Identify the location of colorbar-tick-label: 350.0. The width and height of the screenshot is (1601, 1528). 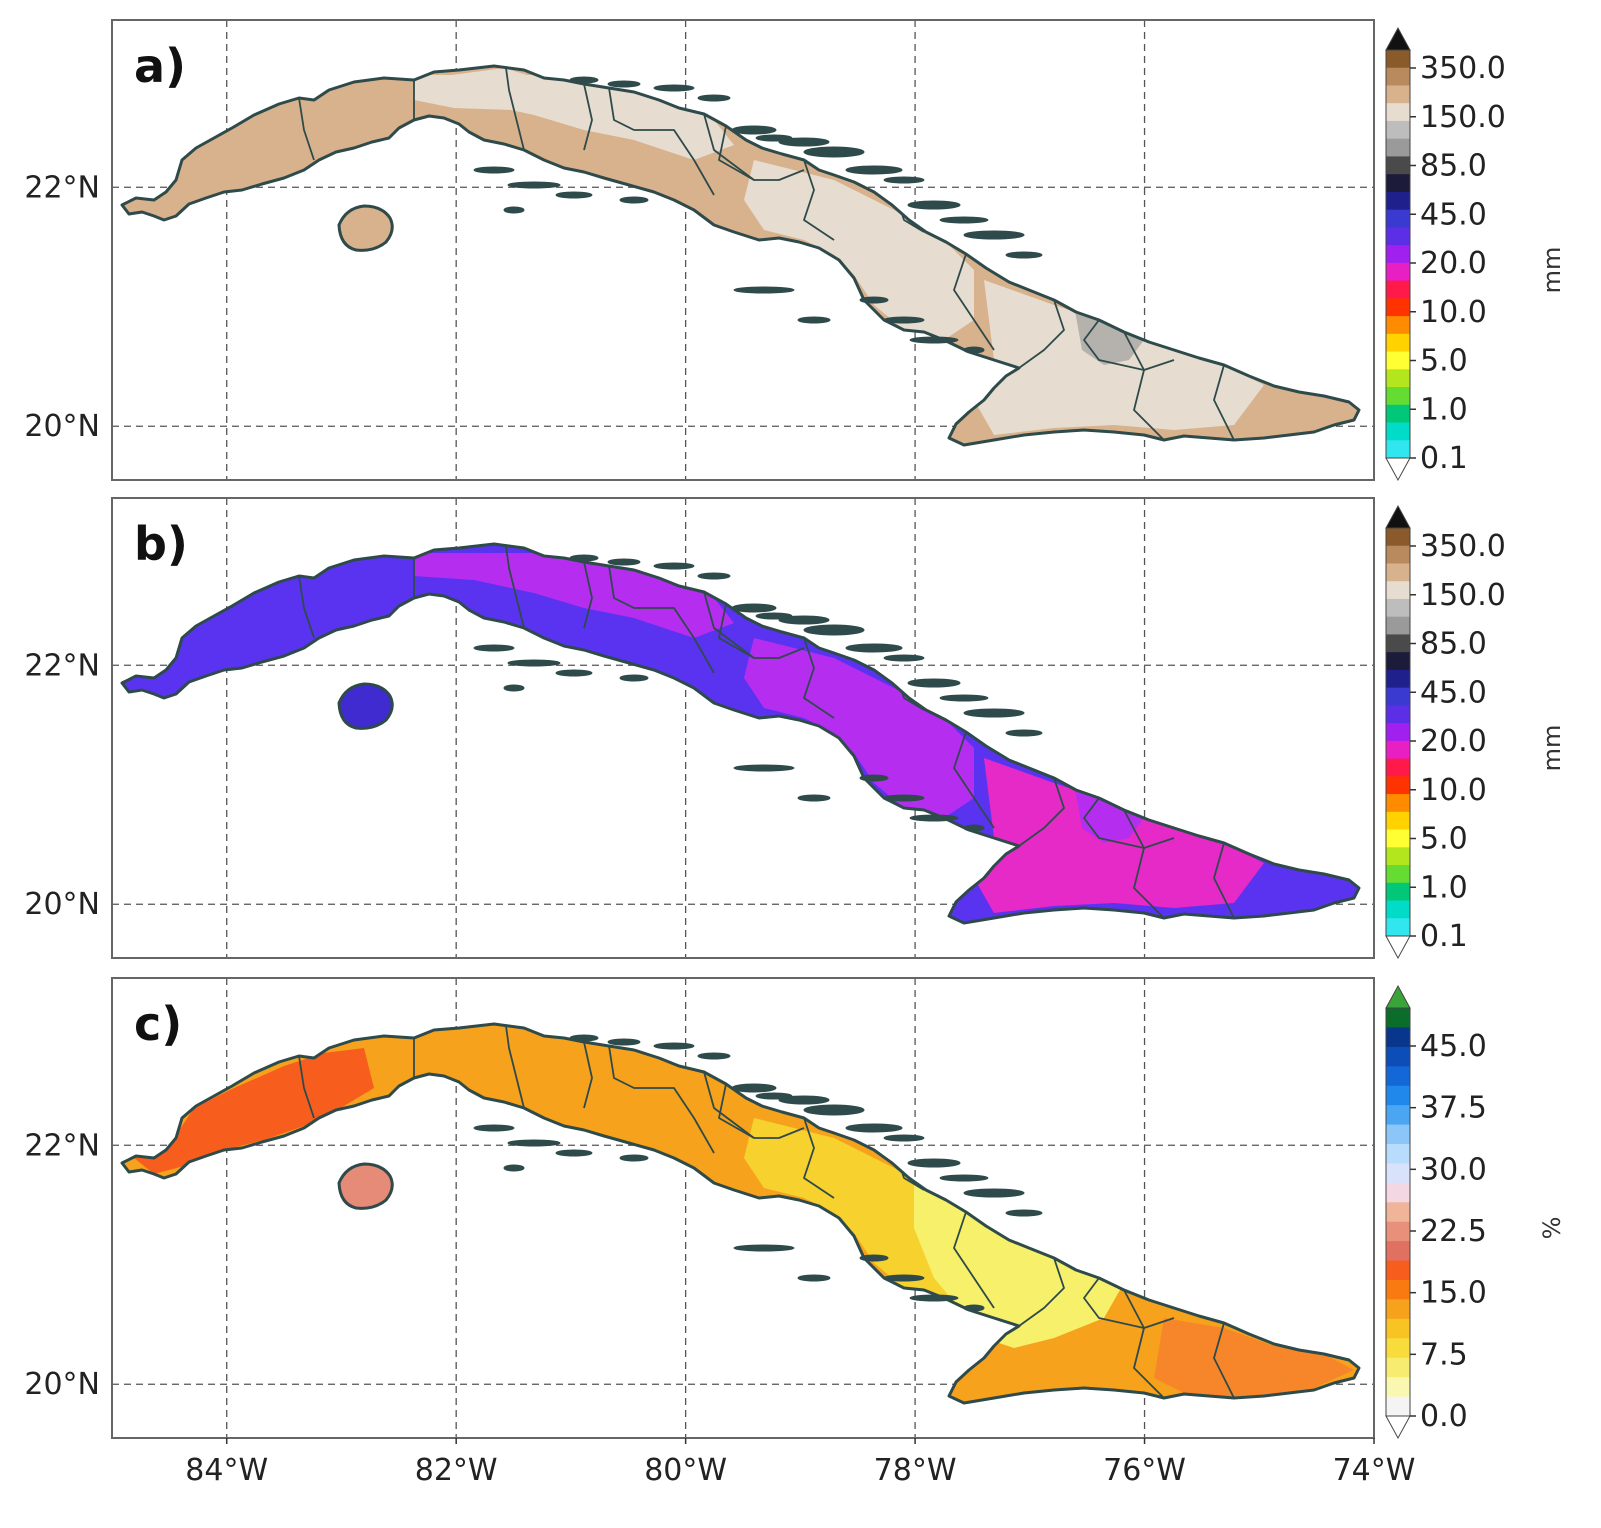
(1463, 546).